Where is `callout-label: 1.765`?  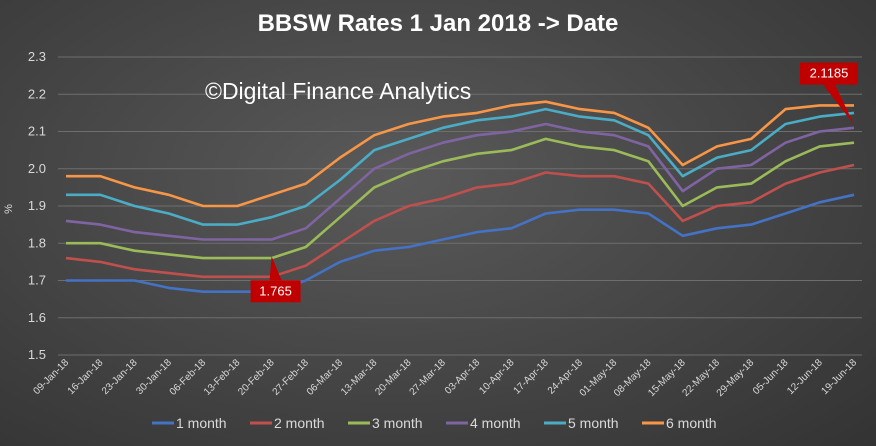
callout-label: 1.765 is located at coordinates (275, 290).